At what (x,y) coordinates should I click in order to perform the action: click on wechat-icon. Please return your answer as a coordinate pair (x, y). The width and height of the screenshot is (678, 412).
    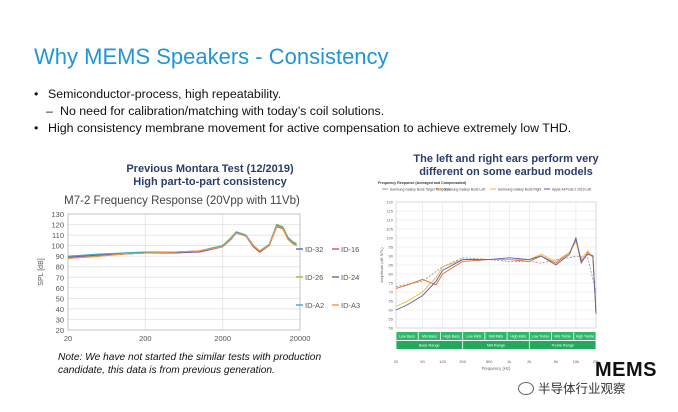
    Looking at the image, I should click on (526, 388).